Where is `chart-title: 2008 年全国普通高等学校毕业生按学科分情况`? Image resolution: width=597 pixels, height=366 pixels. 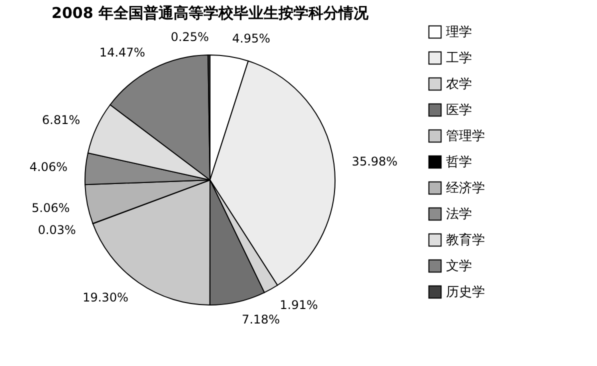
chart-title: 2008 年全国普通高等学校毕业生按学科分情况 is located at coordinates (211, 13).